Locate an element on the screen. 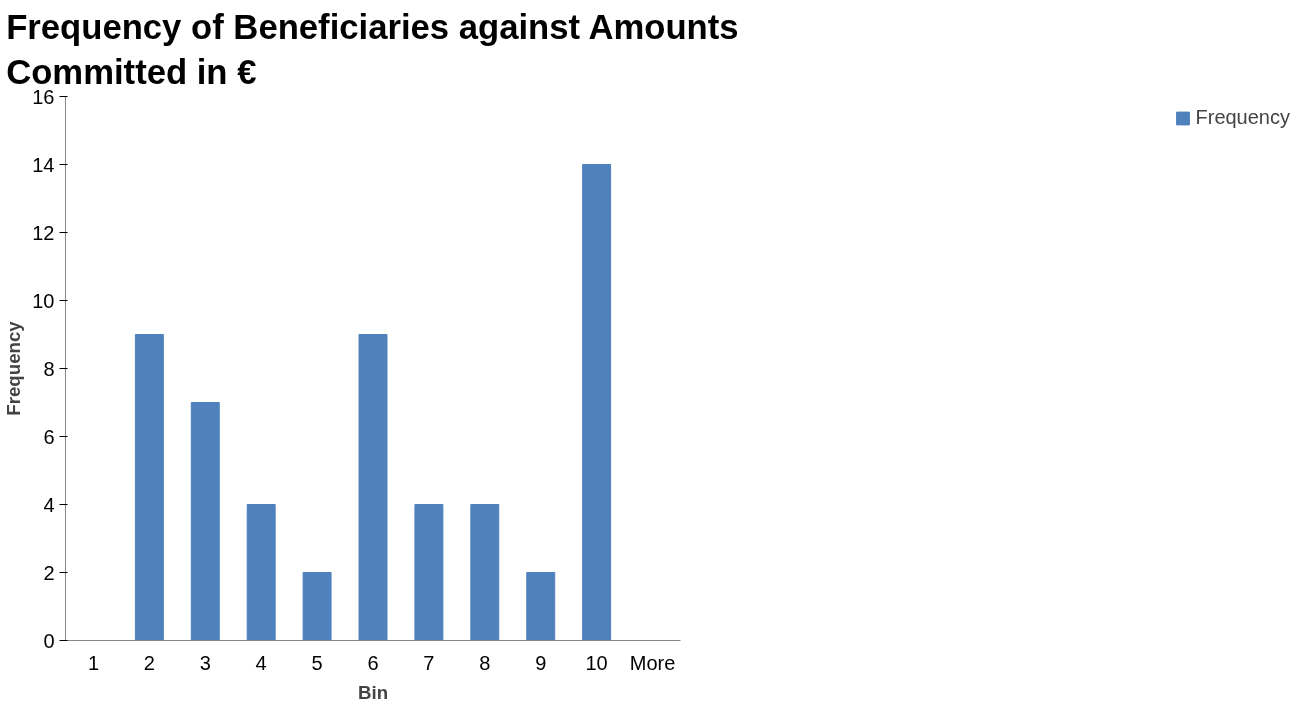  x-tick-label: 4 is located at coordinates (261, 662).